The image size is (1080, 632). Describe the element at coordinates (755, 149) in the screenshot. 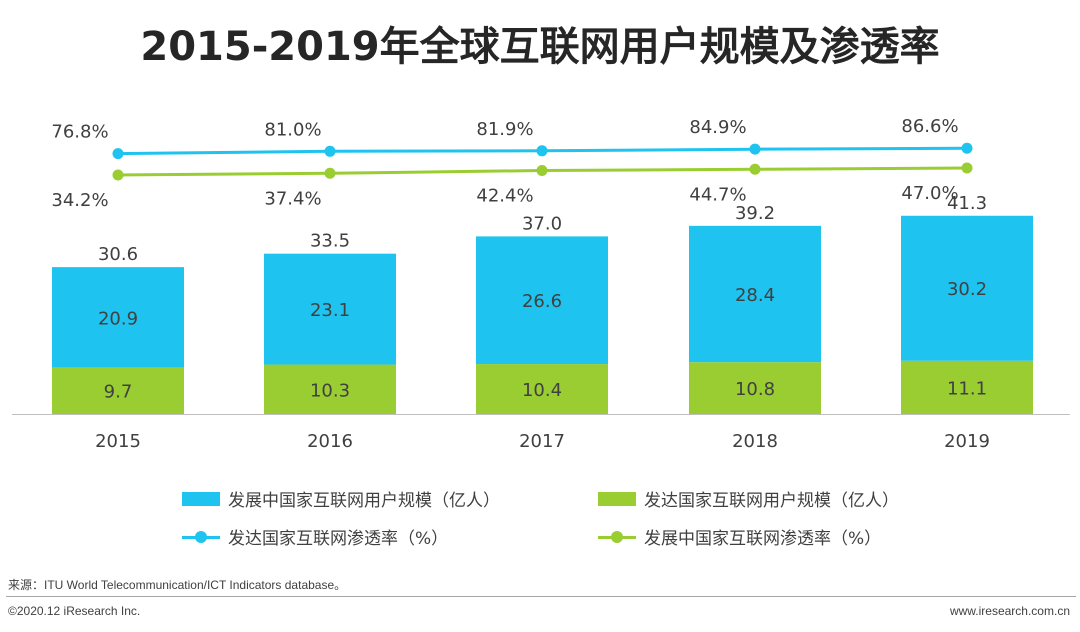

I see `point-developed-2018` at that location.